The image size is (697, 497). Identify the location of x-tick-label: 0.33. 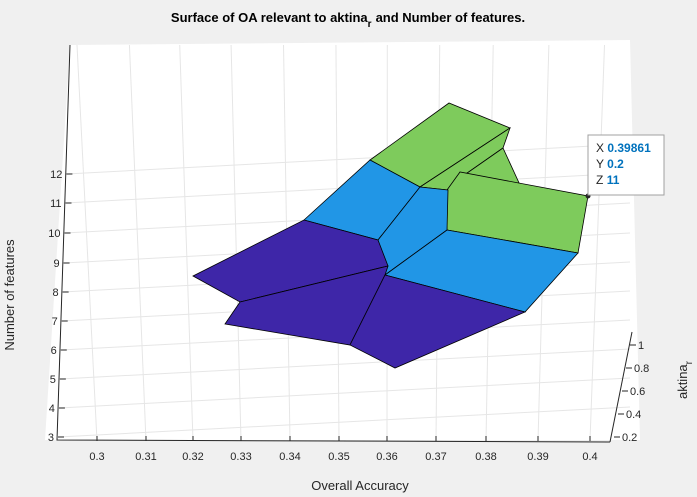
(240, 457).